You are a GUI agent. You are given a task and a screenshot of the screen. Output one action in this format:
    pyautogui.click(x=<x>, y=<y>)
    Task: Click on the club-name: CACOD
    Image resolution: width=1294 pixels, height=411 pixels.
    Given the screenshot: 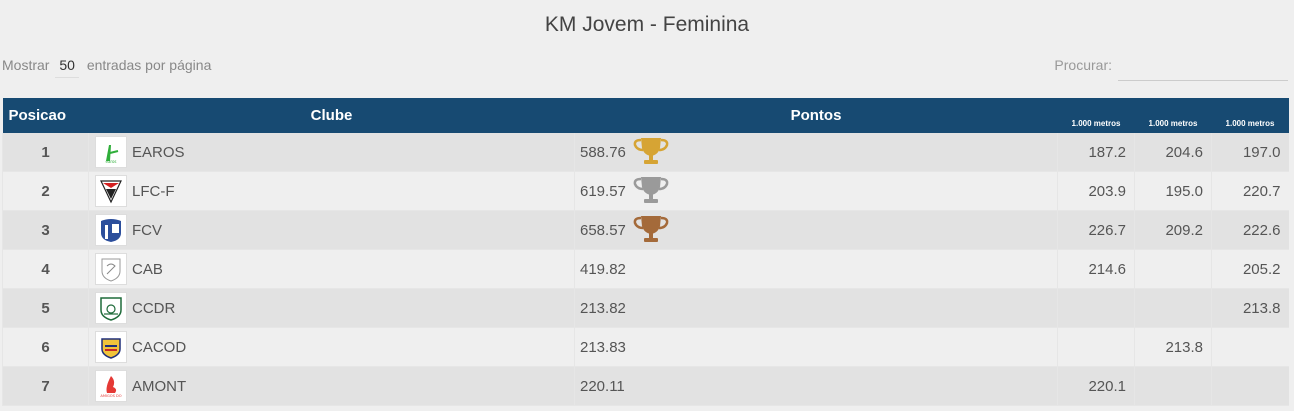 What is the action you would take?
    pyautogui.click(x=159, y=347)
    